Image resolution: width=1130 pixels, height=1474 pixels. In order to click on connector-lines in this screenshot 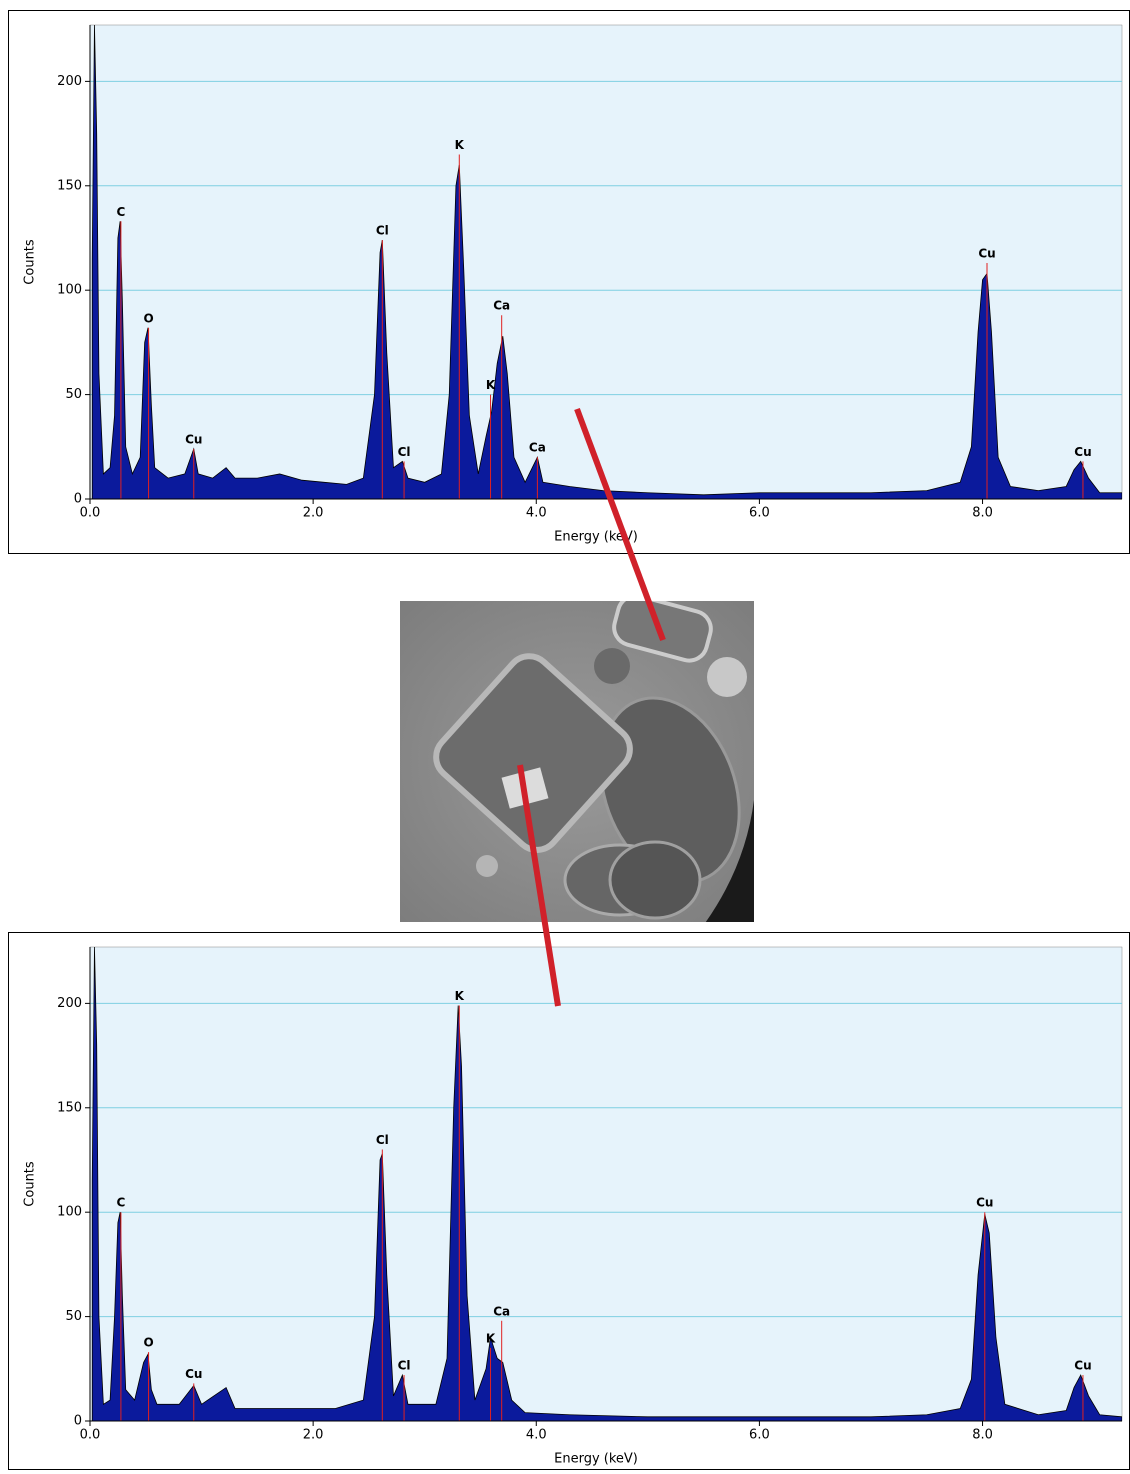, I will do `click(591, 707)`.